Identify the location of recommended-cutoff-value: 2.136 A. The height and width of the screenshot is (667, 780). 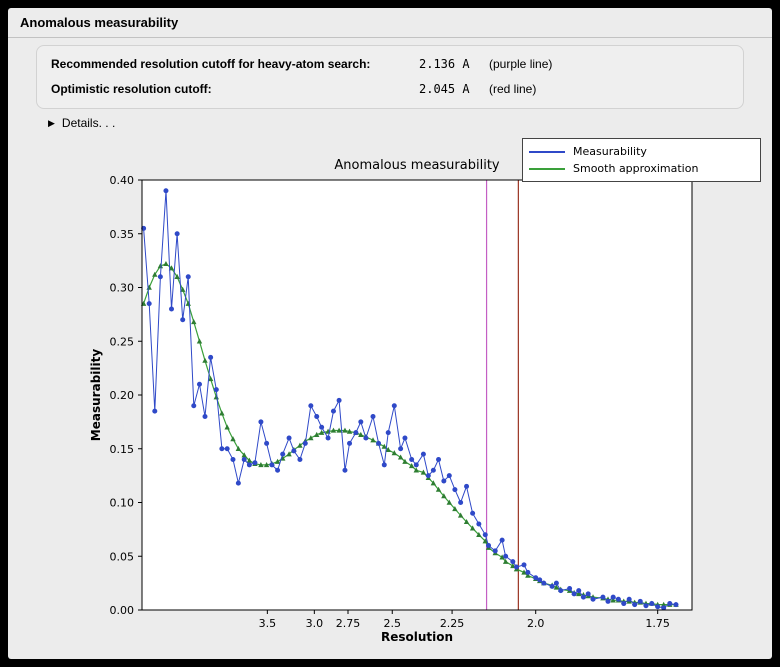
(444, 64).